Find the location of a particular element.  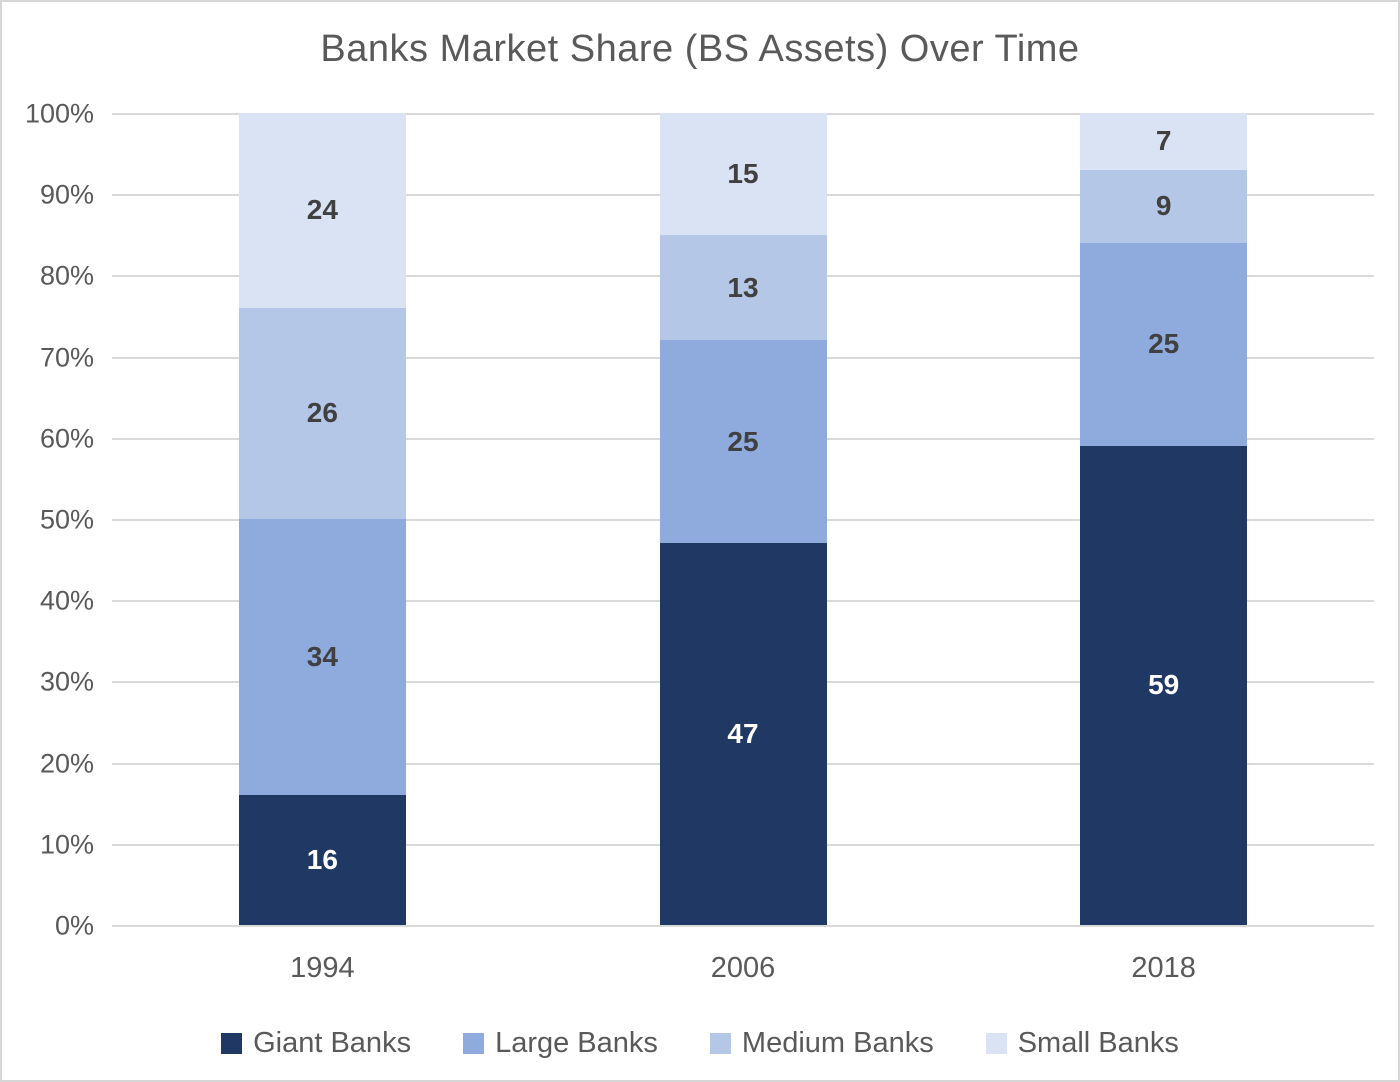

y-tick-label: 50% is located at coordinates (66, 519).